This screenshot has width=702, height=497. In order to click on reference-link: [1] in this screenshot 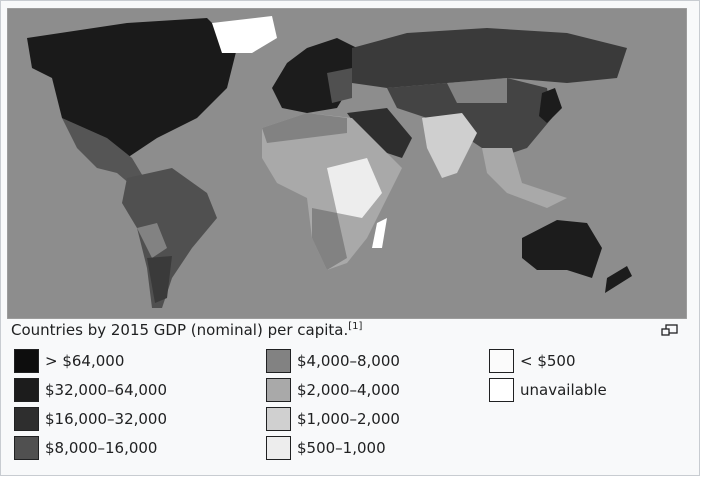, I will do `click(355, 326)`.